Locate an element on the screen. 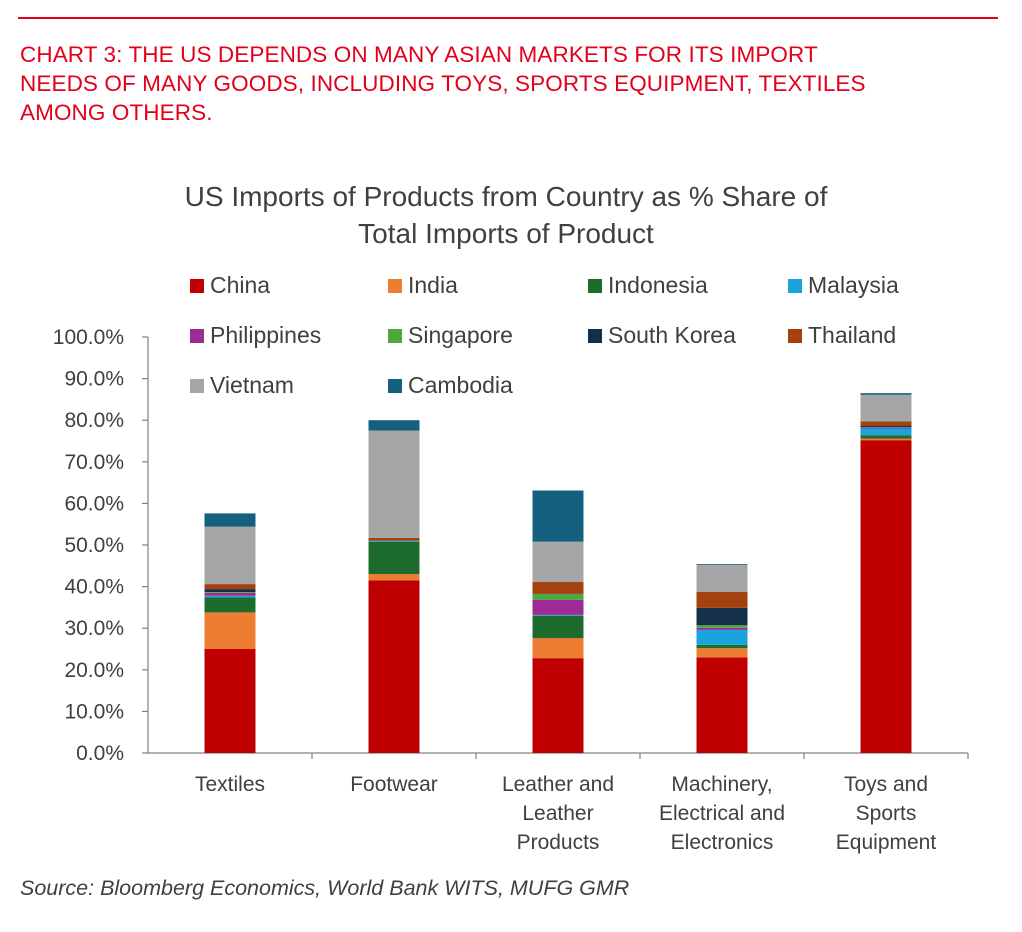  y-tick-label: 30.0% is located at coordinates (94, 628).